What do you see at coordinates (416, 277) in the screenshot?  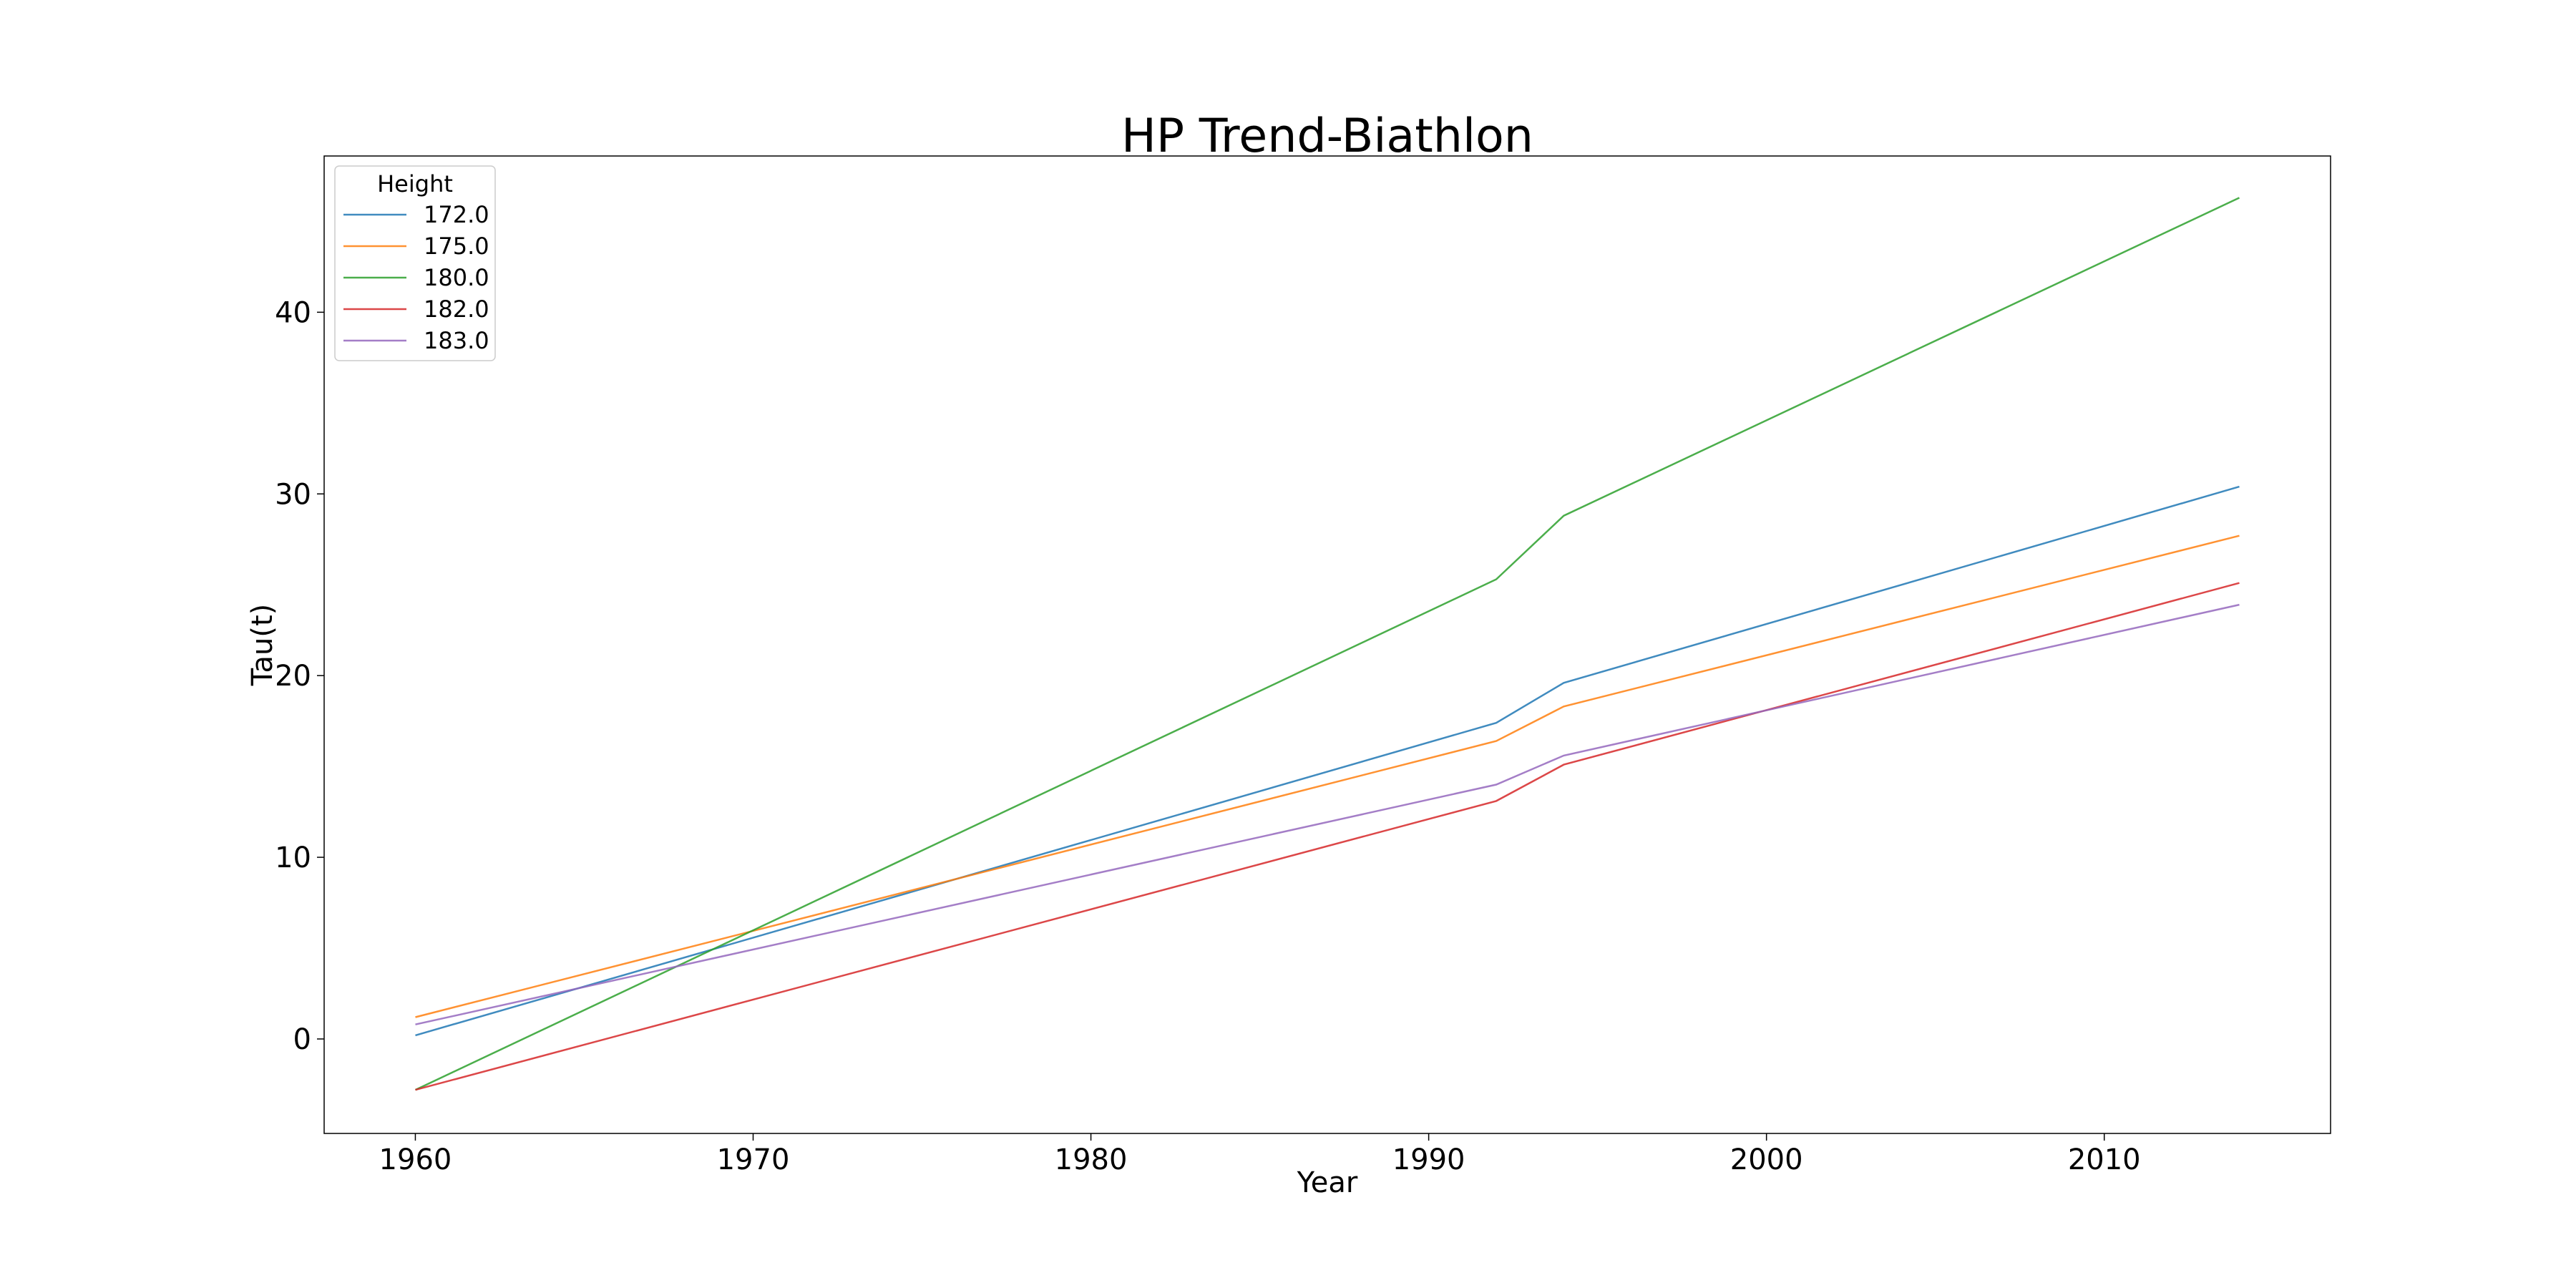 I see `legend-entries: 172.0 175.0 180.0 182.0 183.0` at bounding box center [416, 277].